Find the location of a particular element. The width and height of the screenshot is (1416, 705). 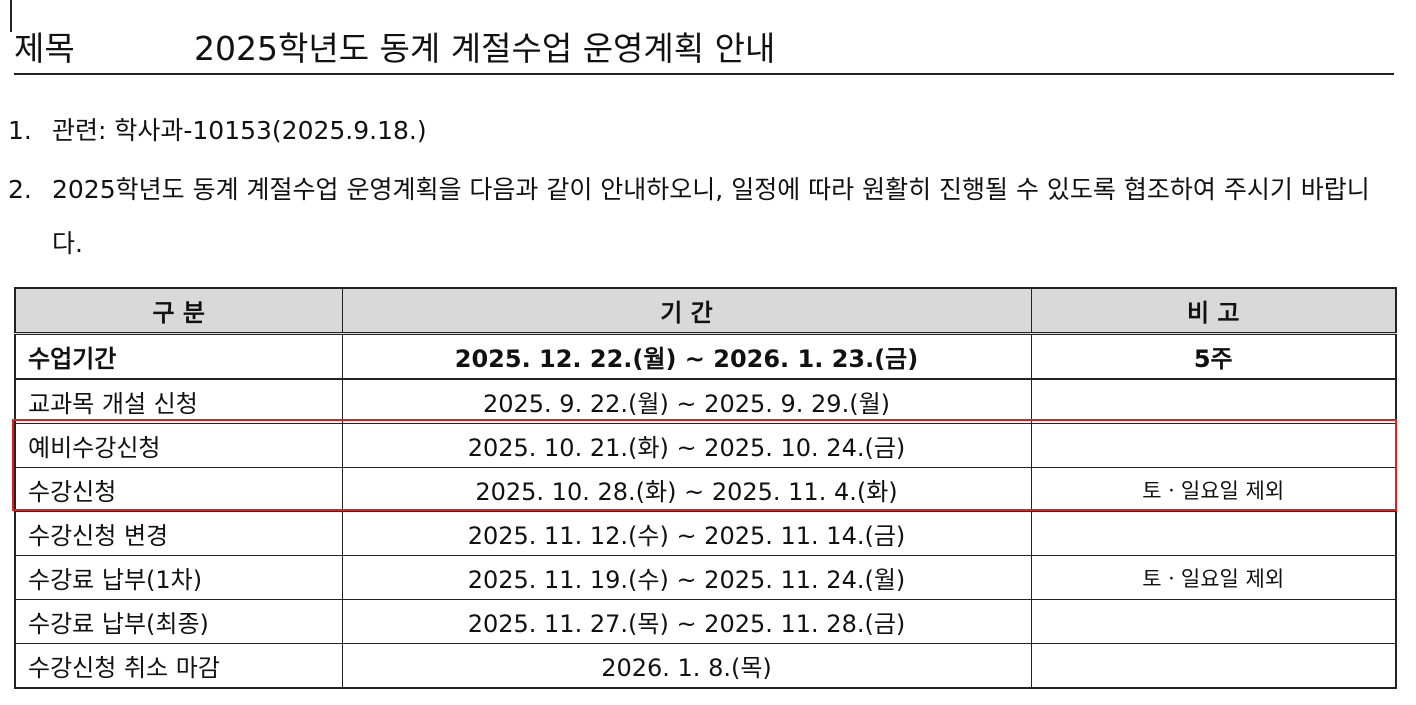

table-row: 수강신청 취소 마감 2026. 1. 8.(목) is located at coordinates (705, 666).